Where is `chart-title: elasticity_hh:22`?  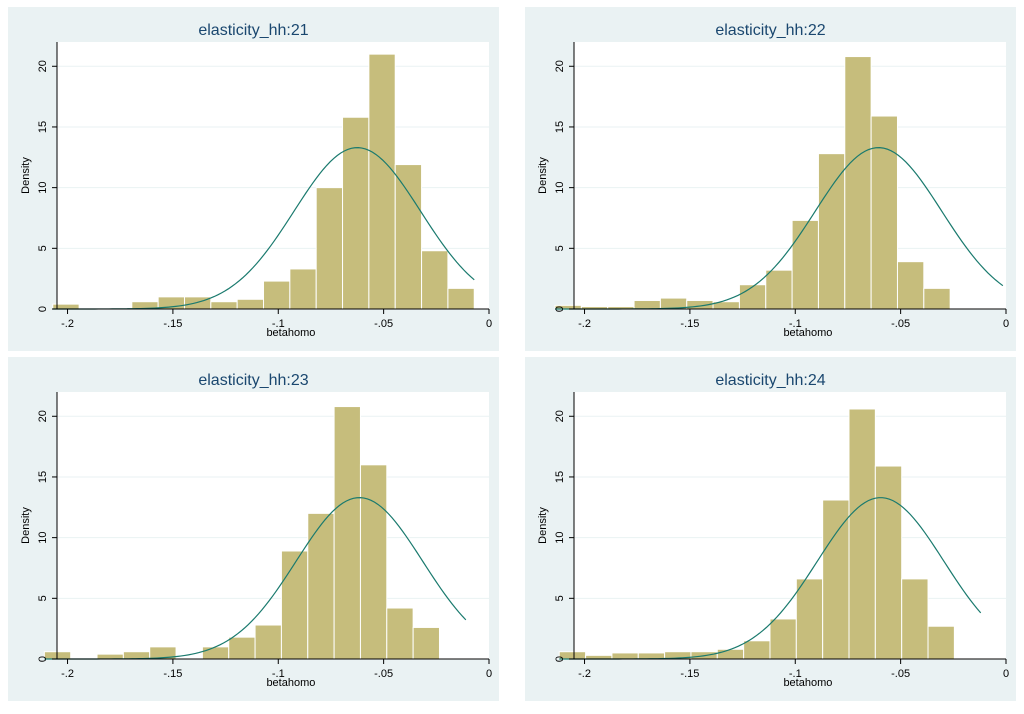 chart-title: elasticity_hh:22 is located at coordinates (770, 30).